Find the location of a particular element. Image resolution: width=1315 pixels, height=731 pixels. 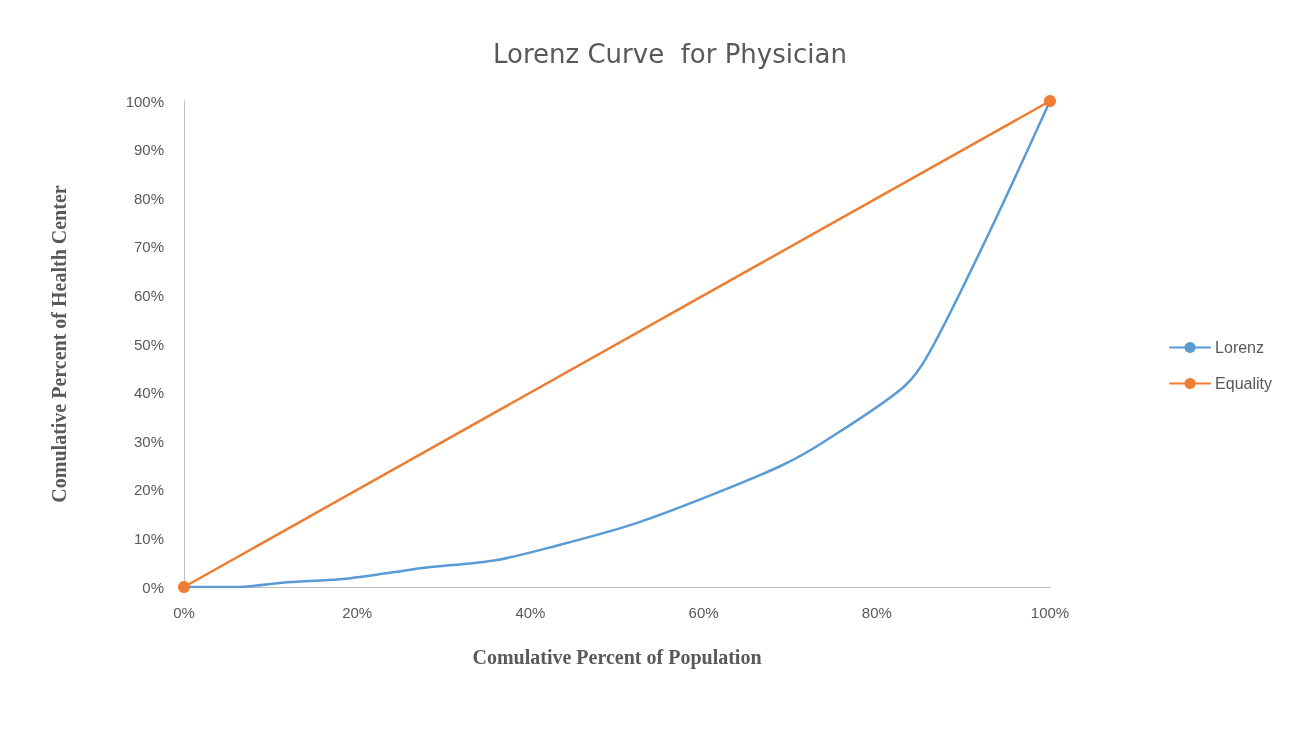

y-tick-label: 70% is located at coordinates (148, 247).